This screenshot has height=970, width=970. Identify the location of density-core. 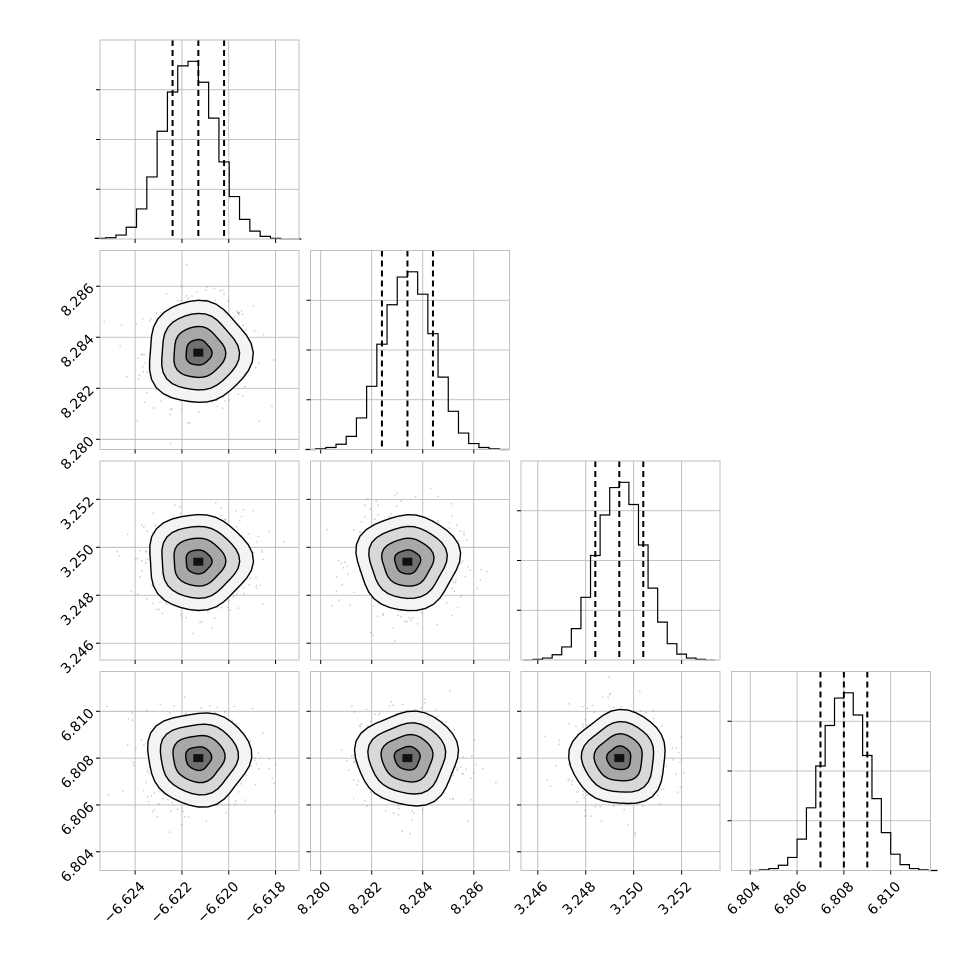
(198, 352).